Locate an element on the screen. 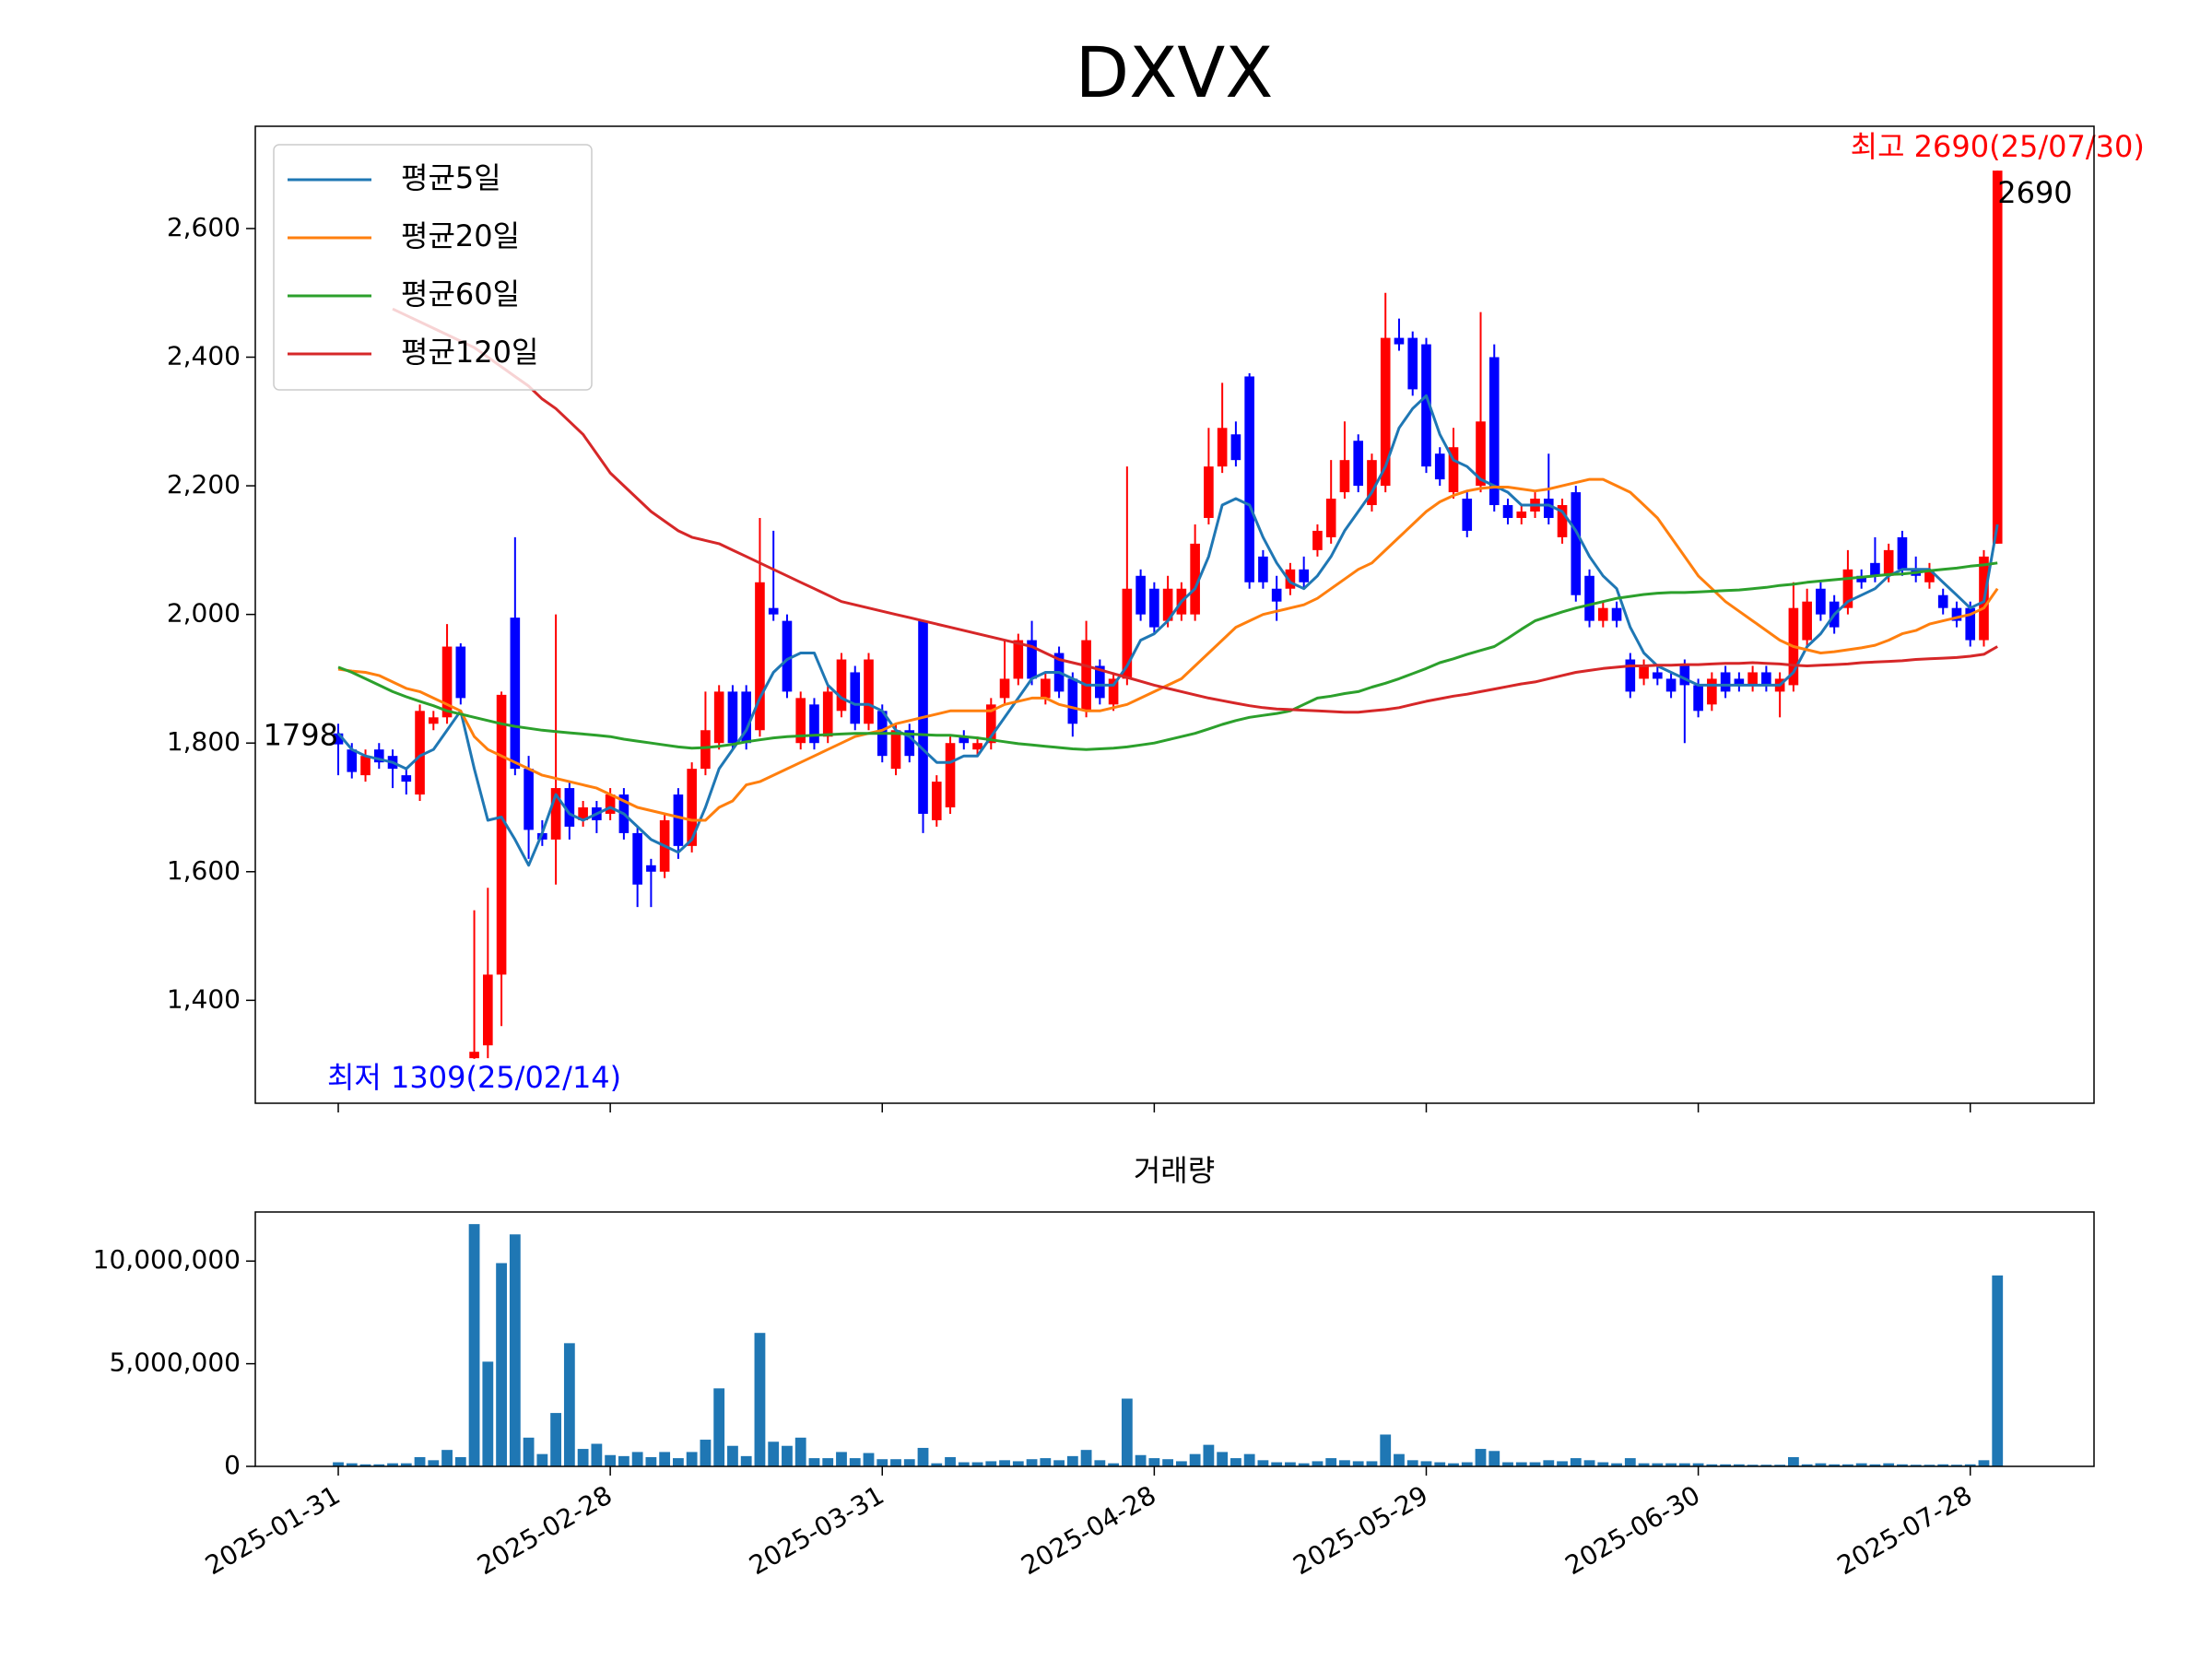 This screenshot has width=2212, height=1659. y-tick-label: 1,800 is located at coordinates (204, 741).